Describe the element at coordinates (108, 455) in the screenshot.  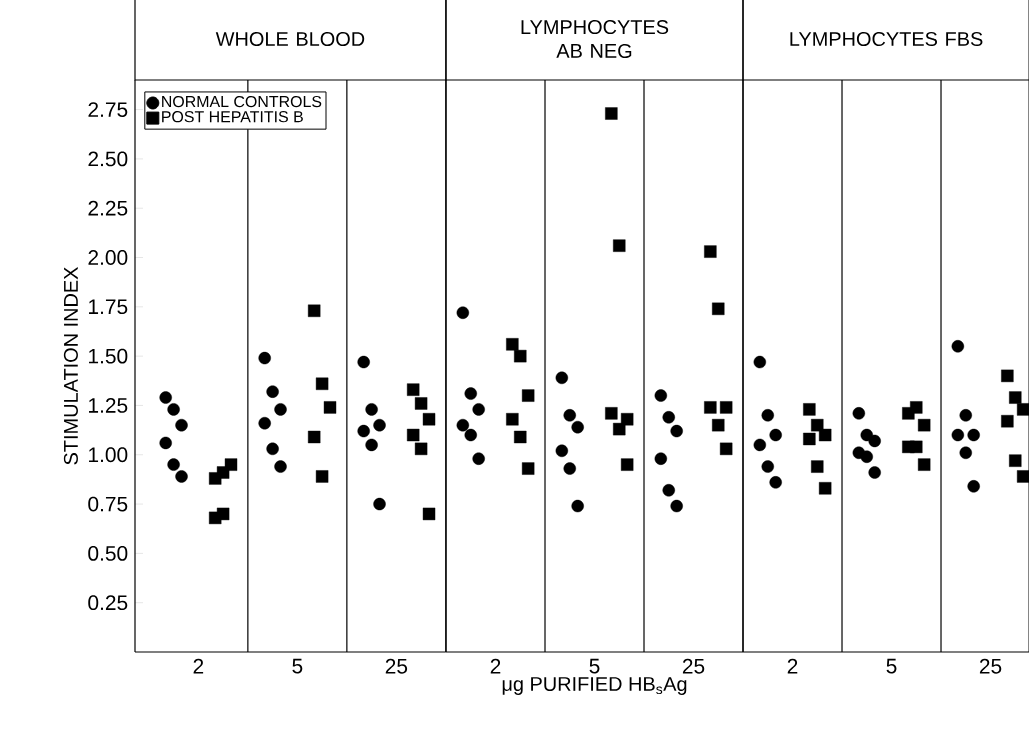
I see `y-tick-label: 1.00` at that location.